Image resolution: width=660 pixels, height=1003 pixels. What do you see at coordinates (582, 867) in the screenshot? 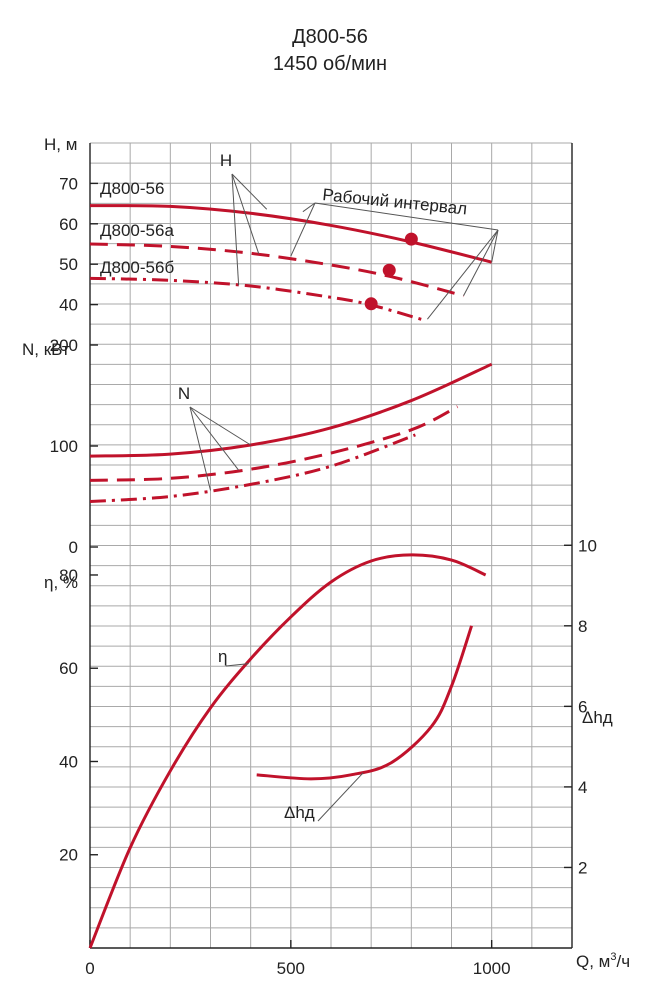
I see `y2-tick-label: 2` at bounding box center [582, 867].